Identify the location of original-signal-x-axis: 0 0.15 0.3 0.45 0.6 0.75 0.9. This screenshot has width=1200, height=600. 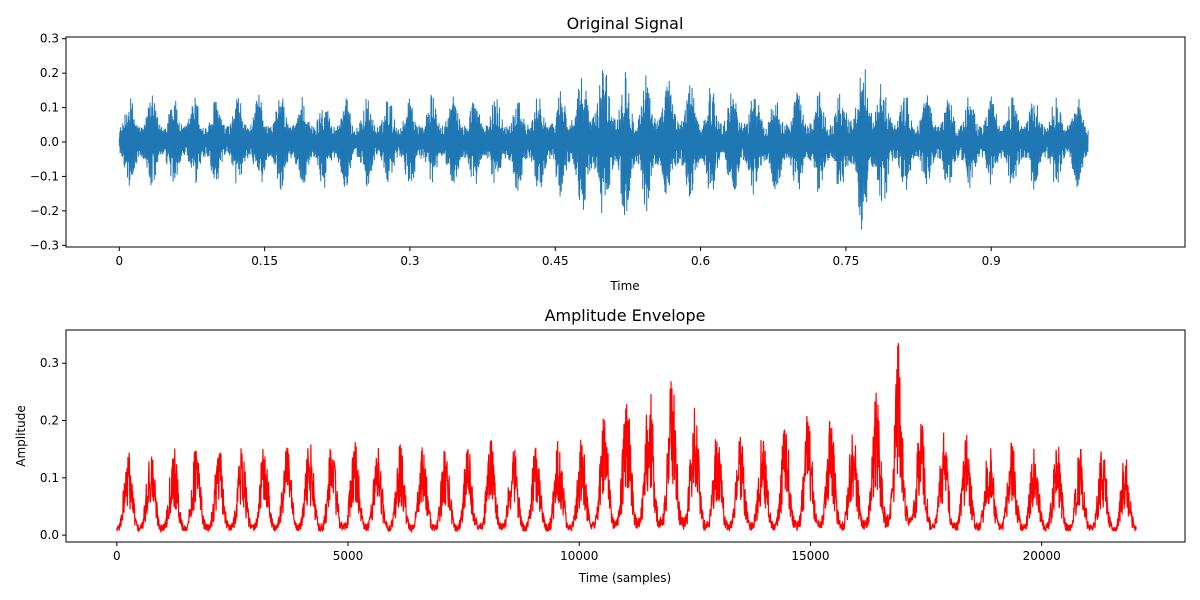
(558, 257).